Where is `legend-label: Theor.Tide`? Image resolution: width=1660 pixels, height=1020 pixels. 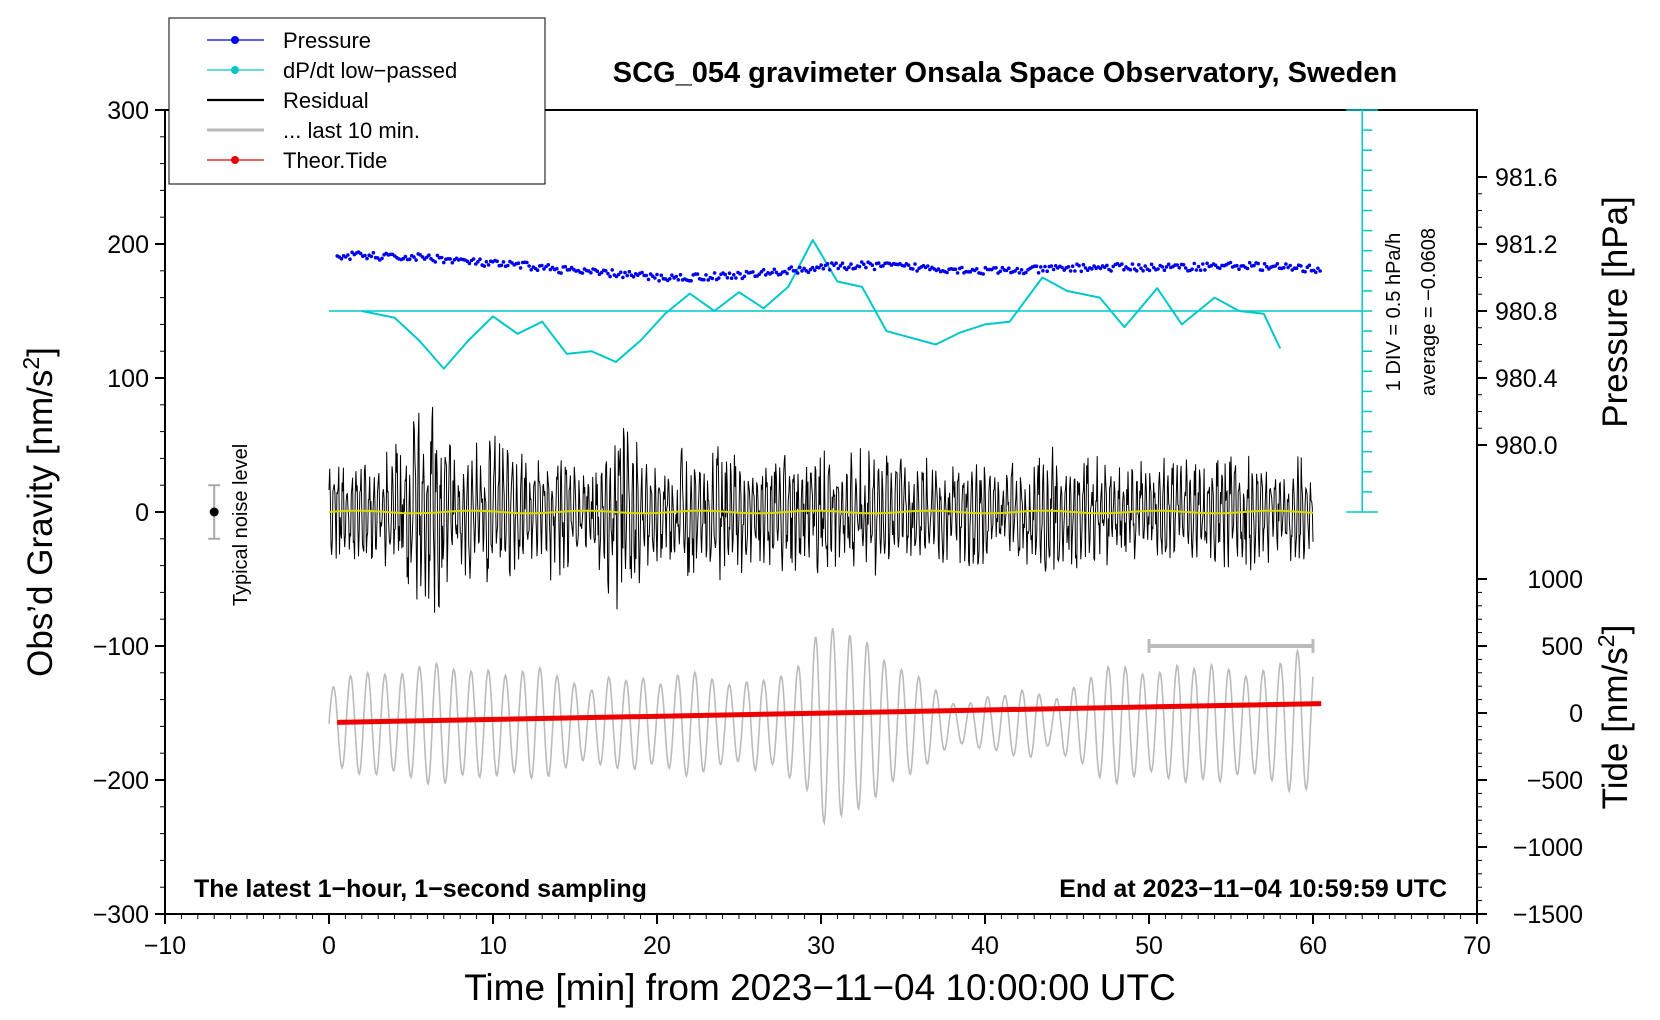 legend-label: Theor.Tide is located at coordinates (335, 160).